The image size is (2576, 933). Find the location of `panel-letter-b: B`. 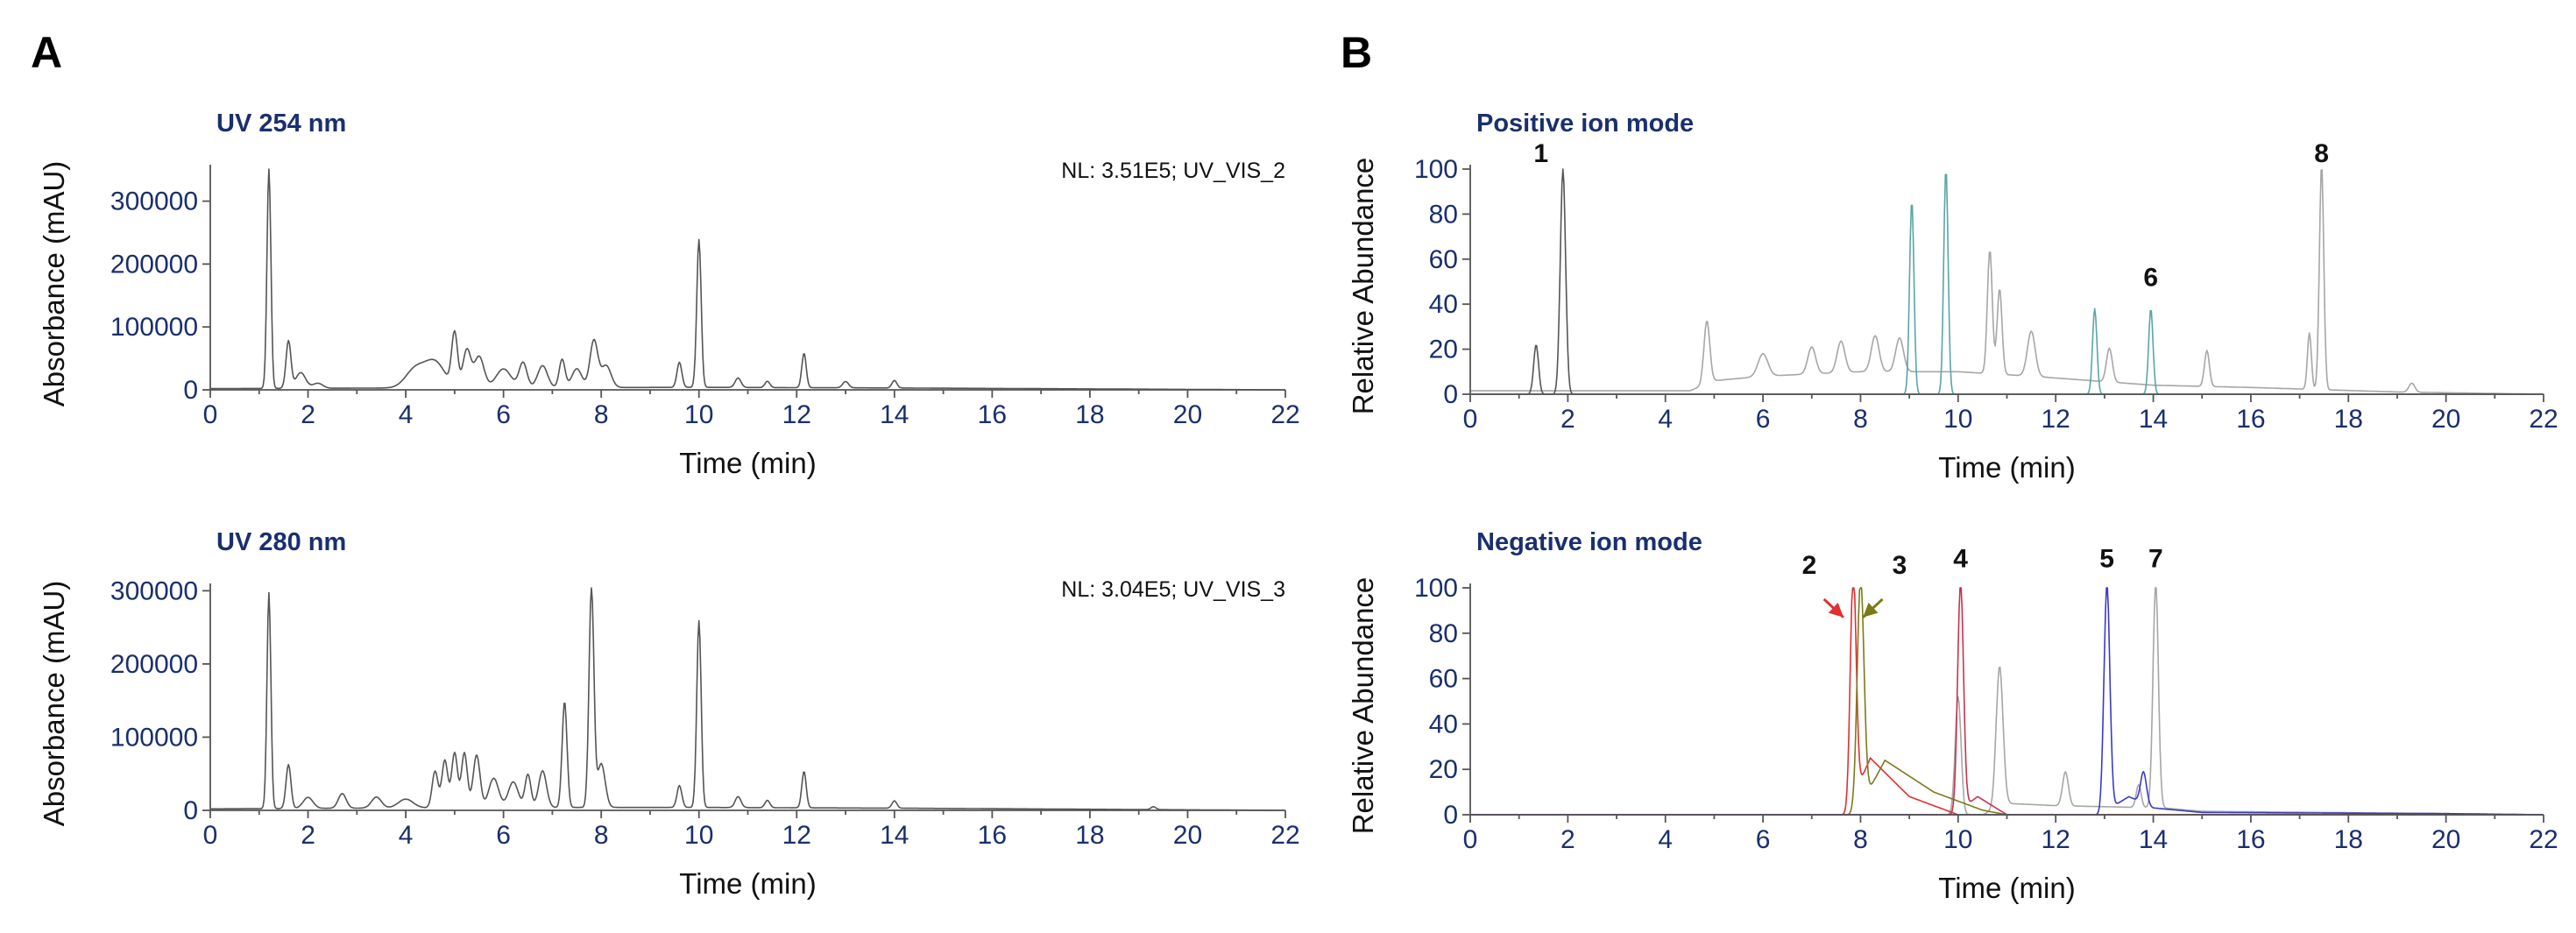

panel-letter-b: B is located at coordinates (1356, 52).